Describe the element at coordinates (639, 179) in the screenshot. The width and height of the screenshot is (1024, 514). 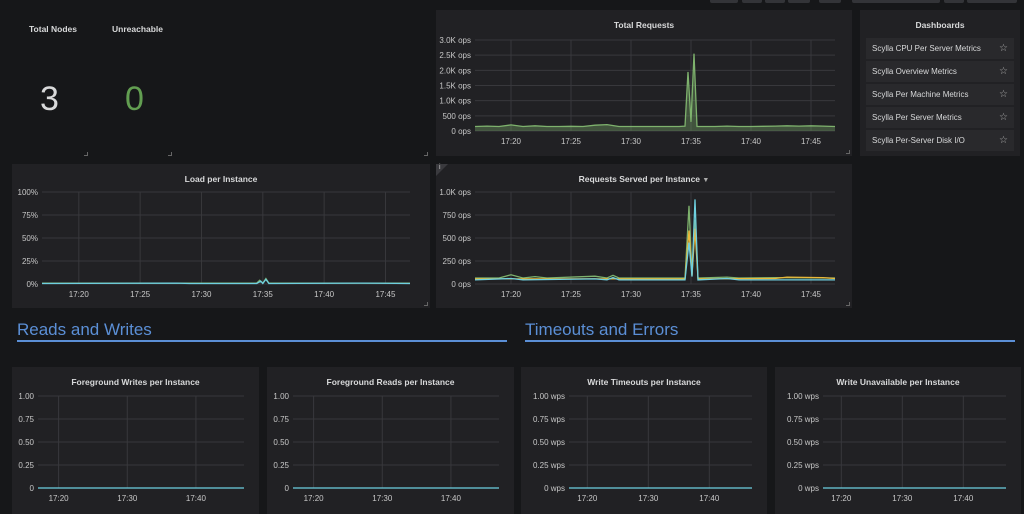
I see `panel-title-text: Requests Served per Instance` at that location.